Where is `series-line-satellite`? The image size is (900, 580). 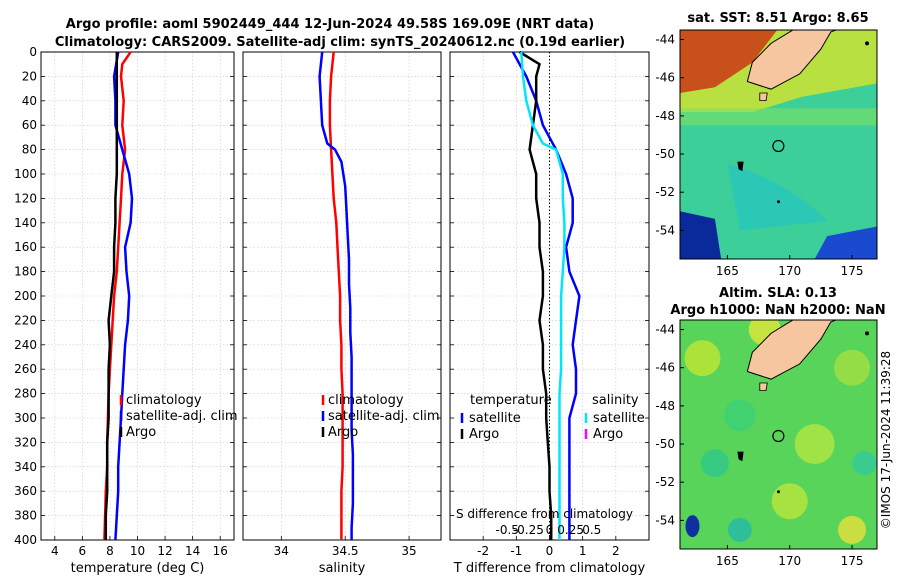
series-line-satellite is located at coordinates (546, 295).